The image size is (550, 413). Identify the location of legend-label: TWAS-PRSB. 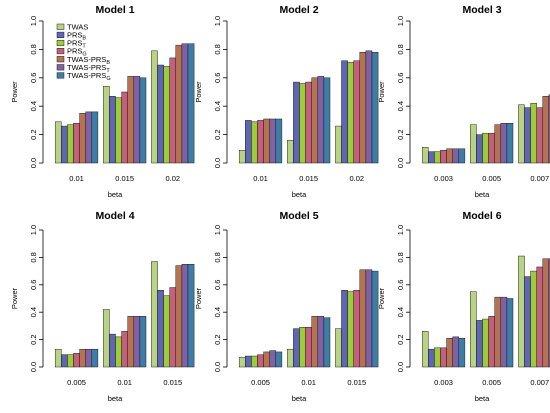
(88, 60).